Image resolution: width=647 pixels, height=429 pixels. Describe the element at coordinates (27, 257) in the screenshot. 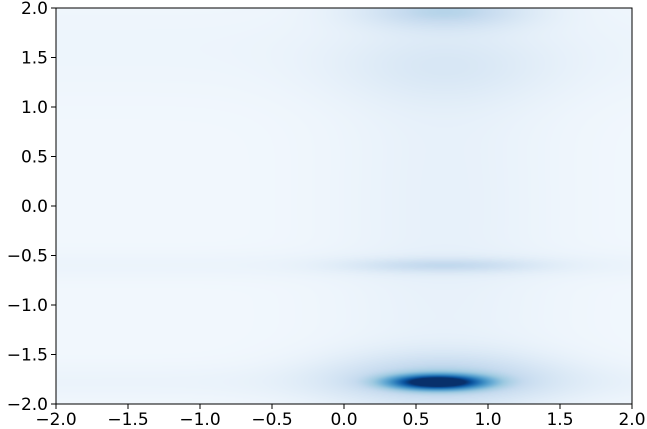

I see `y-tick-label: −0.5` at that location.